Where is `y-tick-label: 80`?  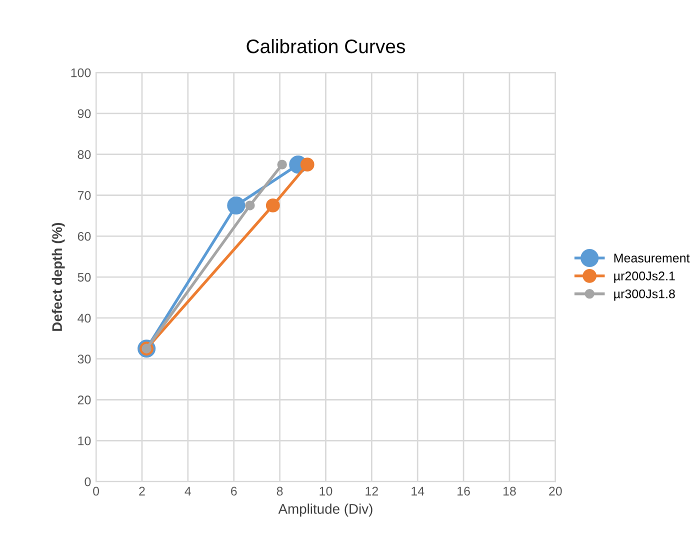 y-tick-label: 80 is located at coordinates (84, 154).